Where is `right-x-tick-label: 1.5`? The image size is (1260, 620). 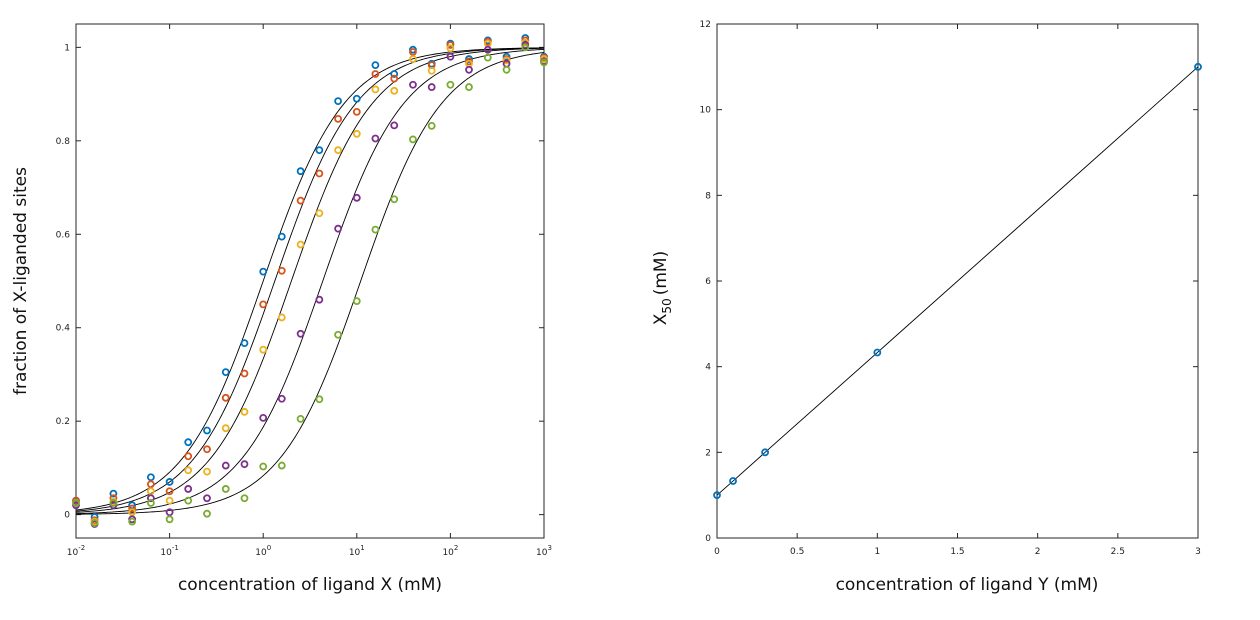 right-x-tick-label: 1.5 is located at coordinates (957, 552).